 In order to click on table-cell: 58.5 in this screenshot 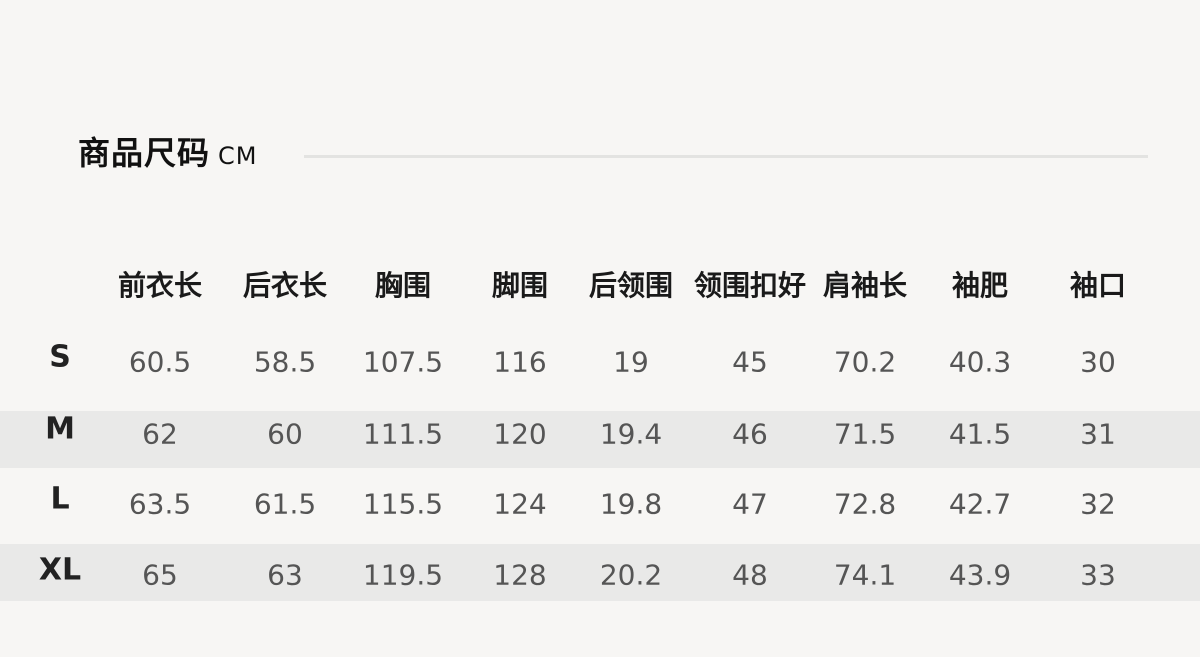, I will do `click(285, 362)`.